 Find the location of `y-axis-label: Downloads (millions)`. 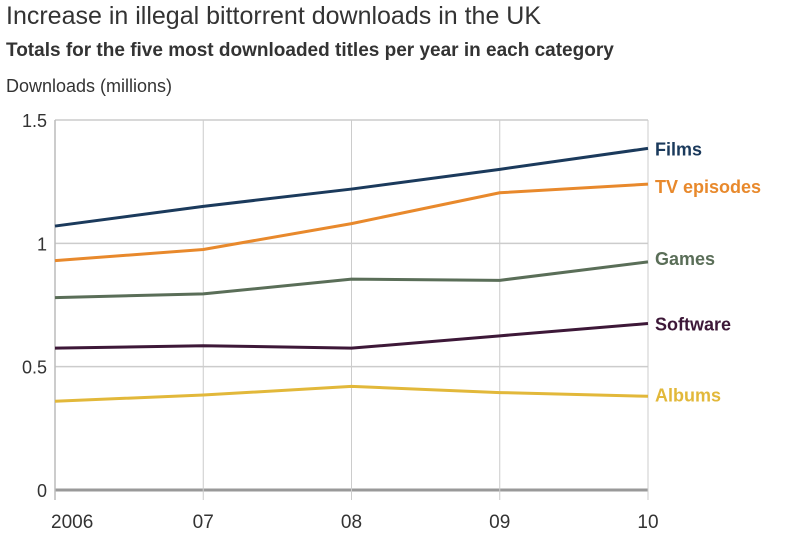

y-axis-label: Downloads (millions) is located at coordinates (89, 86).